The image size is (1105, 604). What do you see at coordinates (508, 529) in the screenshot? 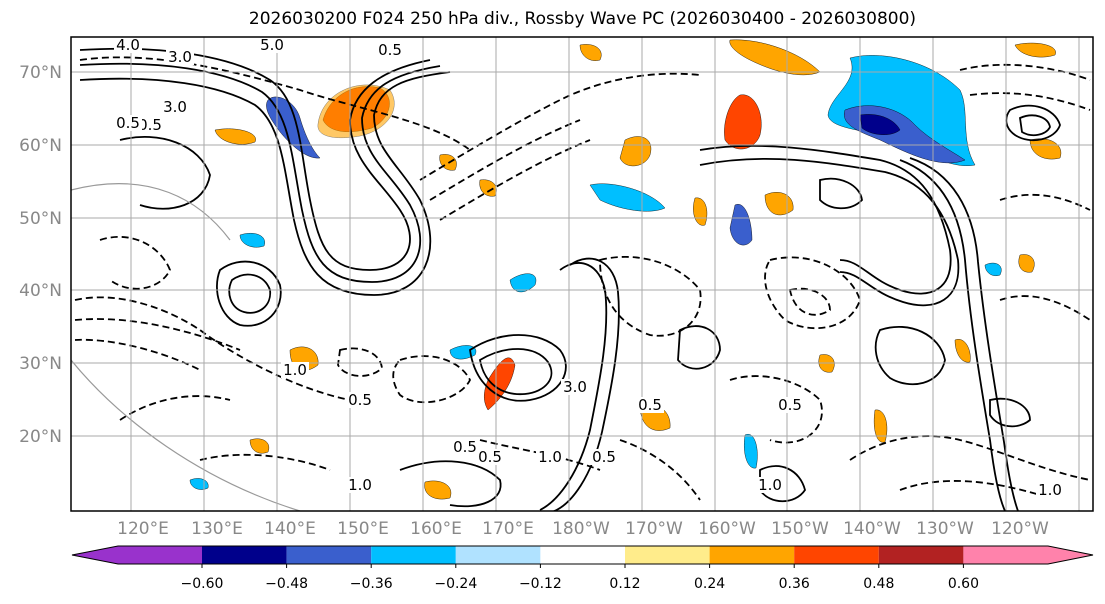
I see `longitude-label: 170°E` at bounding box center [508, 529].